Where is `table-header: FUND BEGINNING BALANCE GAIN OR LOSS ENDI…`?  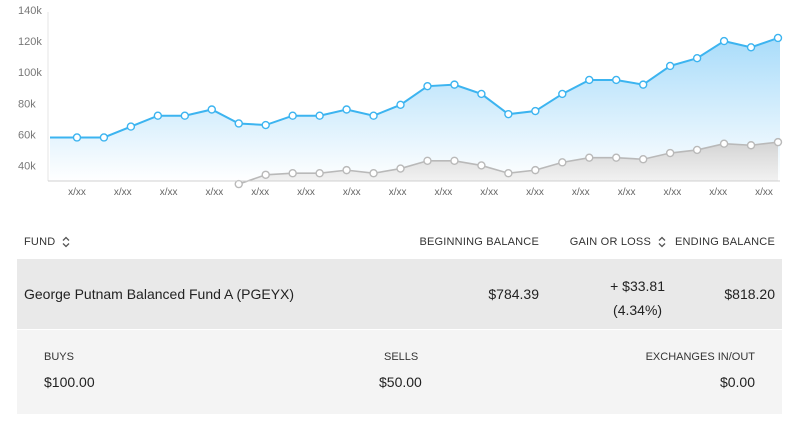
table-header: FUND BEGINNING BALANCE GAIN OR LOSS ENDI… is located at coordinates (399, 243).